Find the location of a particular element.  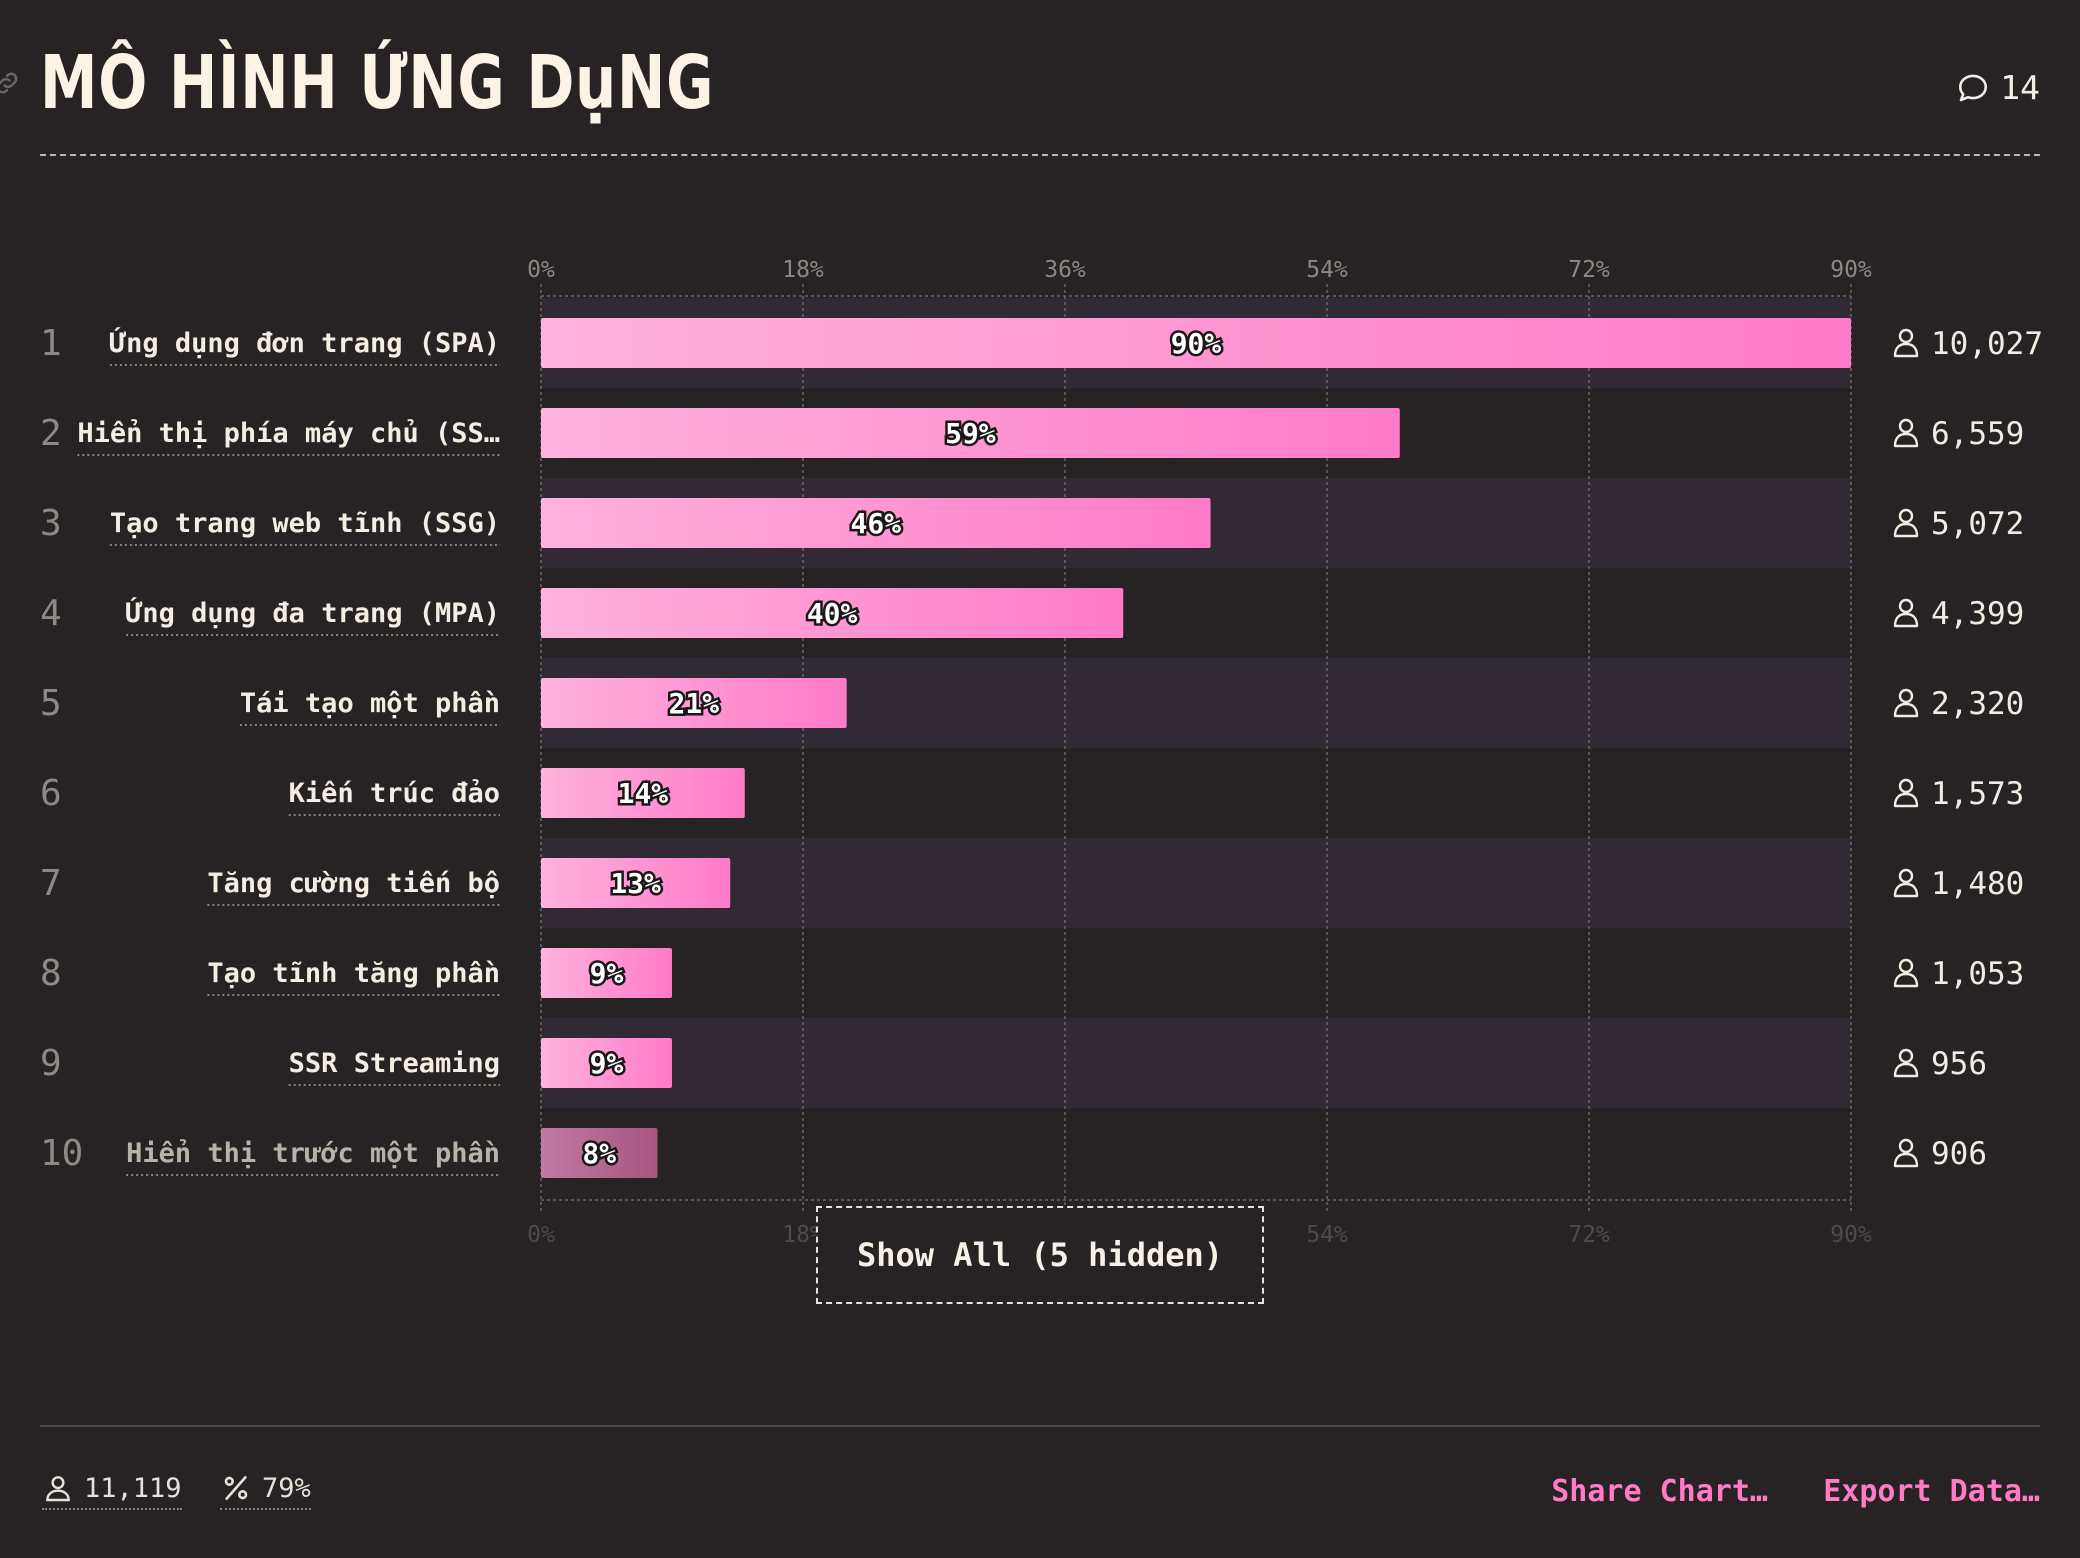

rank-number: 7 is located at coordinates (51, 883).